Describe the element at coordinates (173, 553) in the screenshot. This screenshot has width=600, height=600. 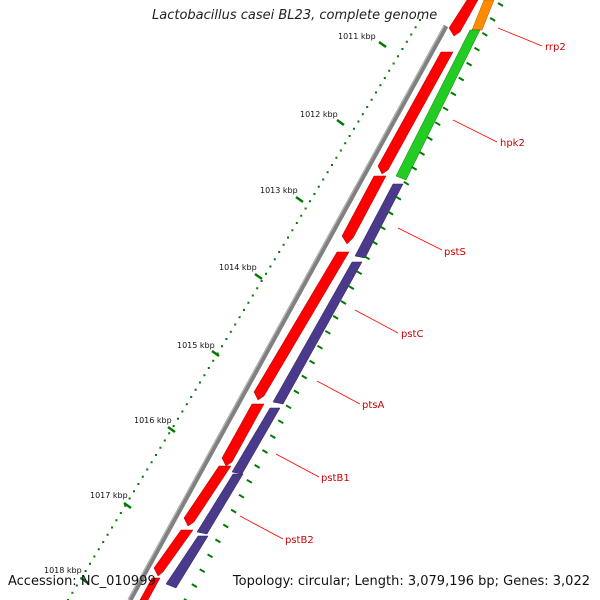
I see `gene-pstB2-forward` at that location.